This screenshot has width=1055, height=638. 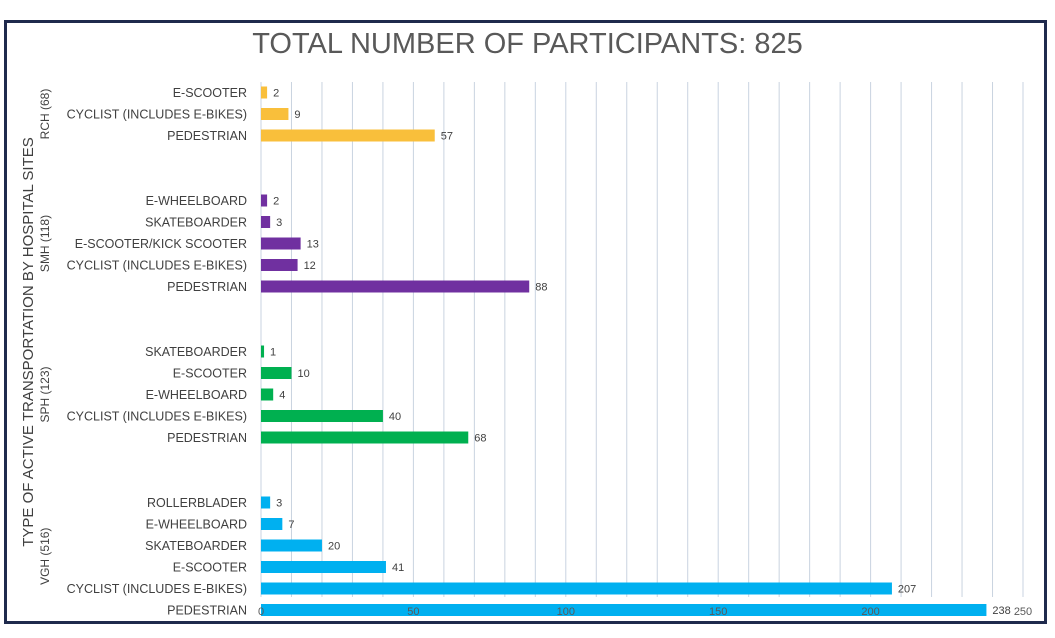 What do you see at coordinates (45, 394) in the screenshot?
I see `group-label: SPH (123)` at bounding box center [45, 394].